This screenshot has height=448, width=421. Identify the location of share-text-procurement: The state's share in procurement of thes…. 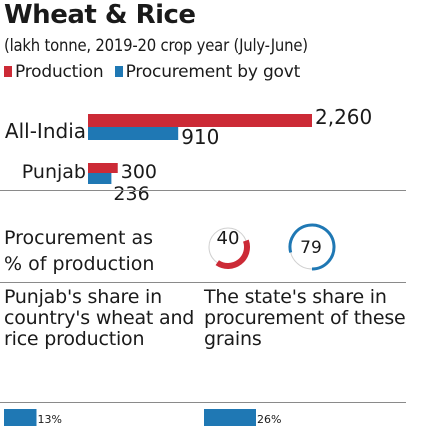
(305, 318).